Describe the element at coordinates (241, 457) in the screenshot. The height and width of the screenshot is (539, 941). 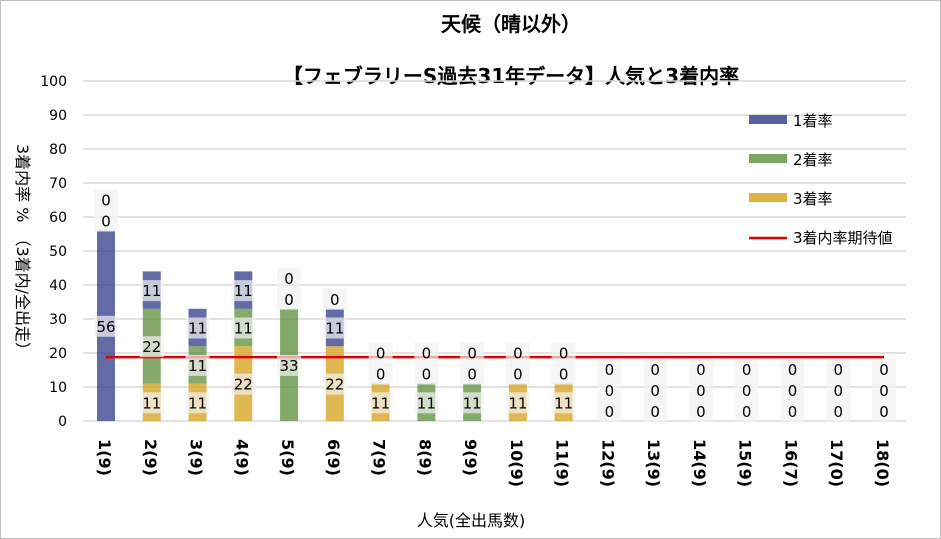
I see `x-tick-label: 4(9)` at that location.